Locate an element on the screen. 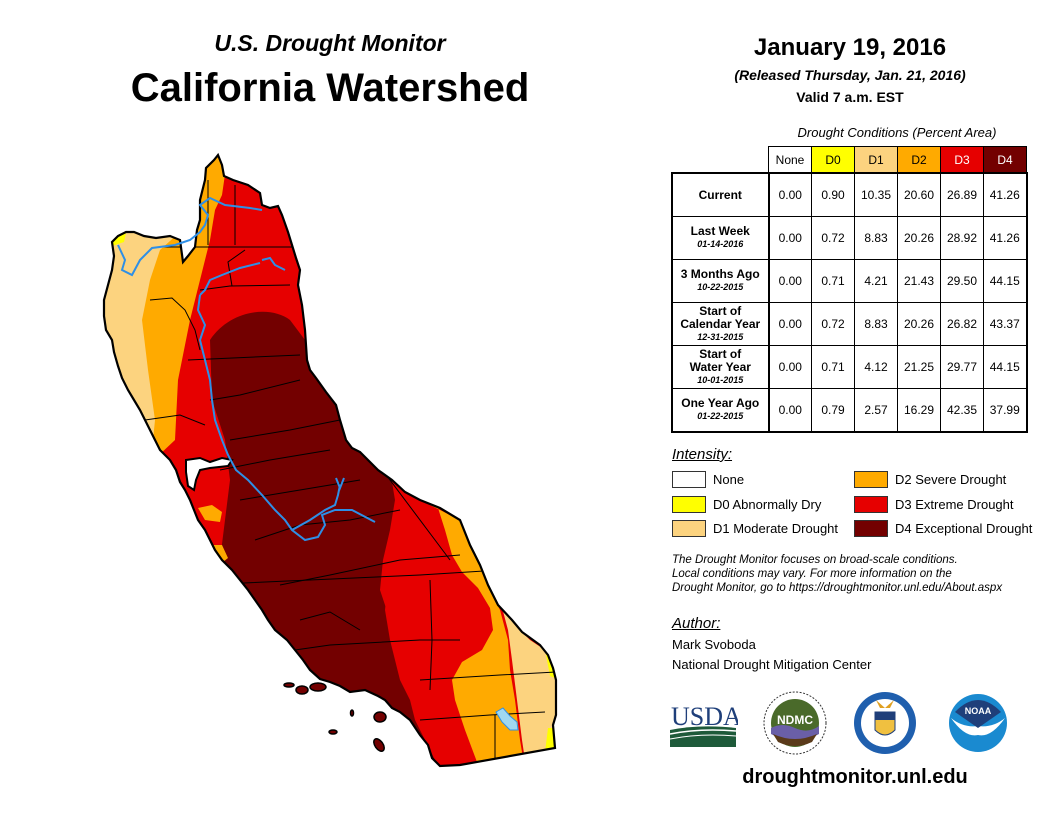 The image size is (1056, 816). legend-swatch-d3 is located at coordinates (871, 504).